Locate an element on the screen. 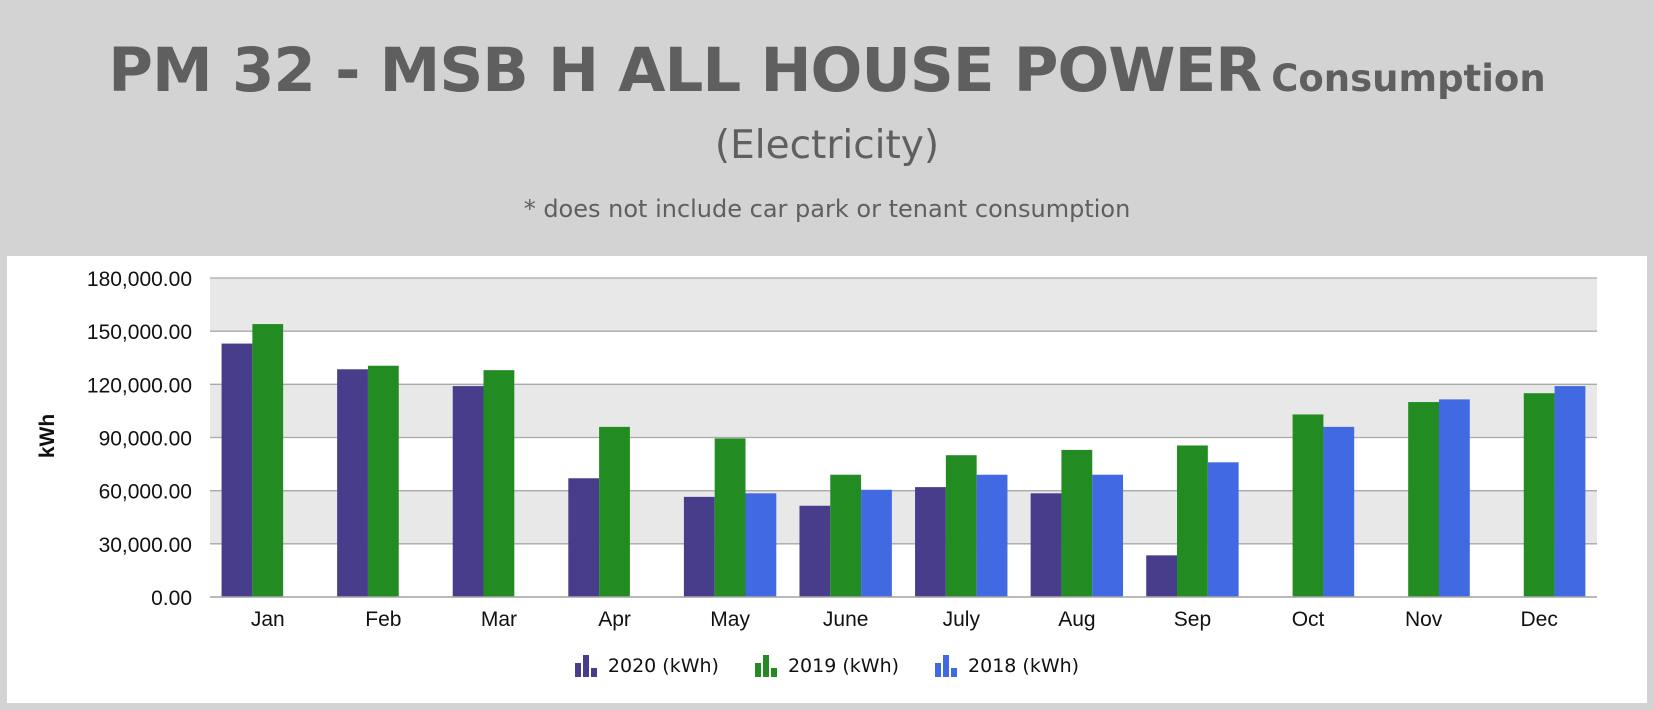 The width and height of the screenshot is (1654, 710). chart-legend: 2020 (kWh) 2019 (kWh) 2018 (kWh) is located at coordinates (827, 666).